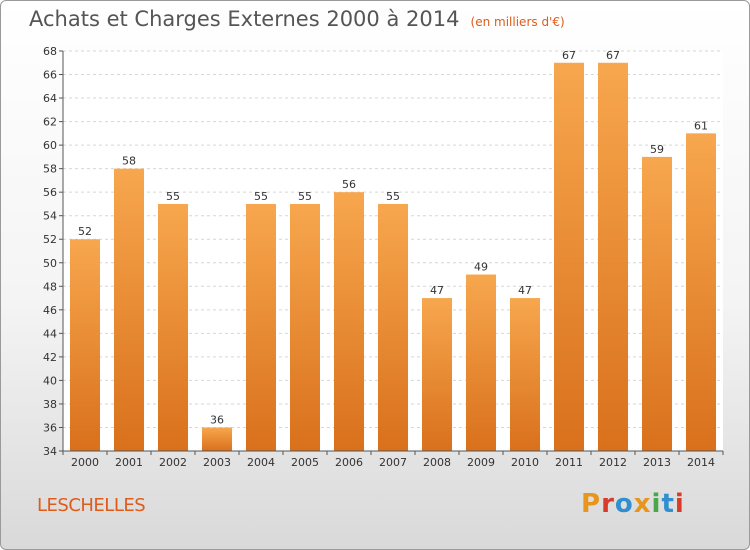 The image size is (750, 550). I want to click on chart-subtitle: (en milliers d'€), so click(517, 22).